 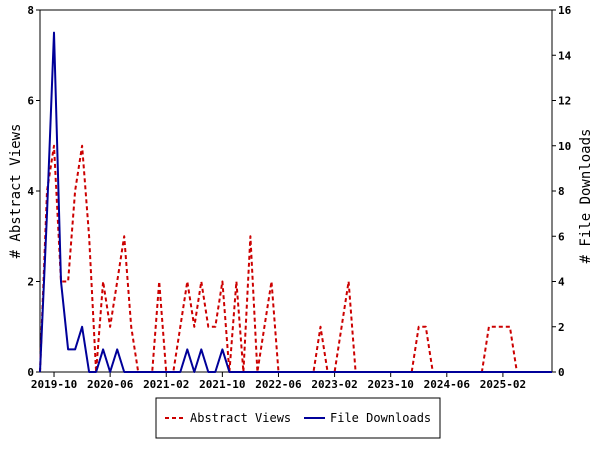 I want to click on legend-label-abstract-views: Abstract Views, so click(x=240, y=418).